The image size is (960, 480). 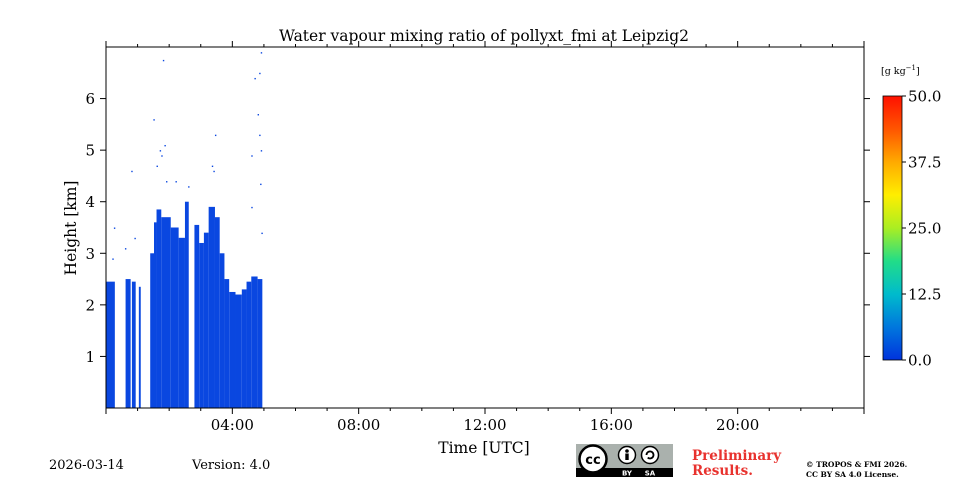 What do you see at coordinates (358, 425) in the screenshot?
I see `x-tick-label: 08:00` at bounding box center [358, 425].